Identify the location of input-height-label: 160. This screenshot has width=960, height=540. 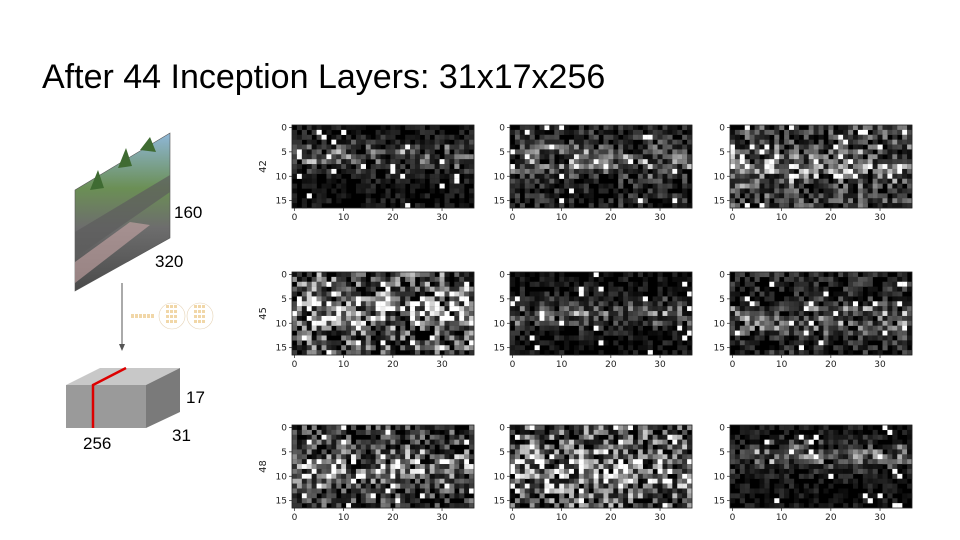
(188, 212).